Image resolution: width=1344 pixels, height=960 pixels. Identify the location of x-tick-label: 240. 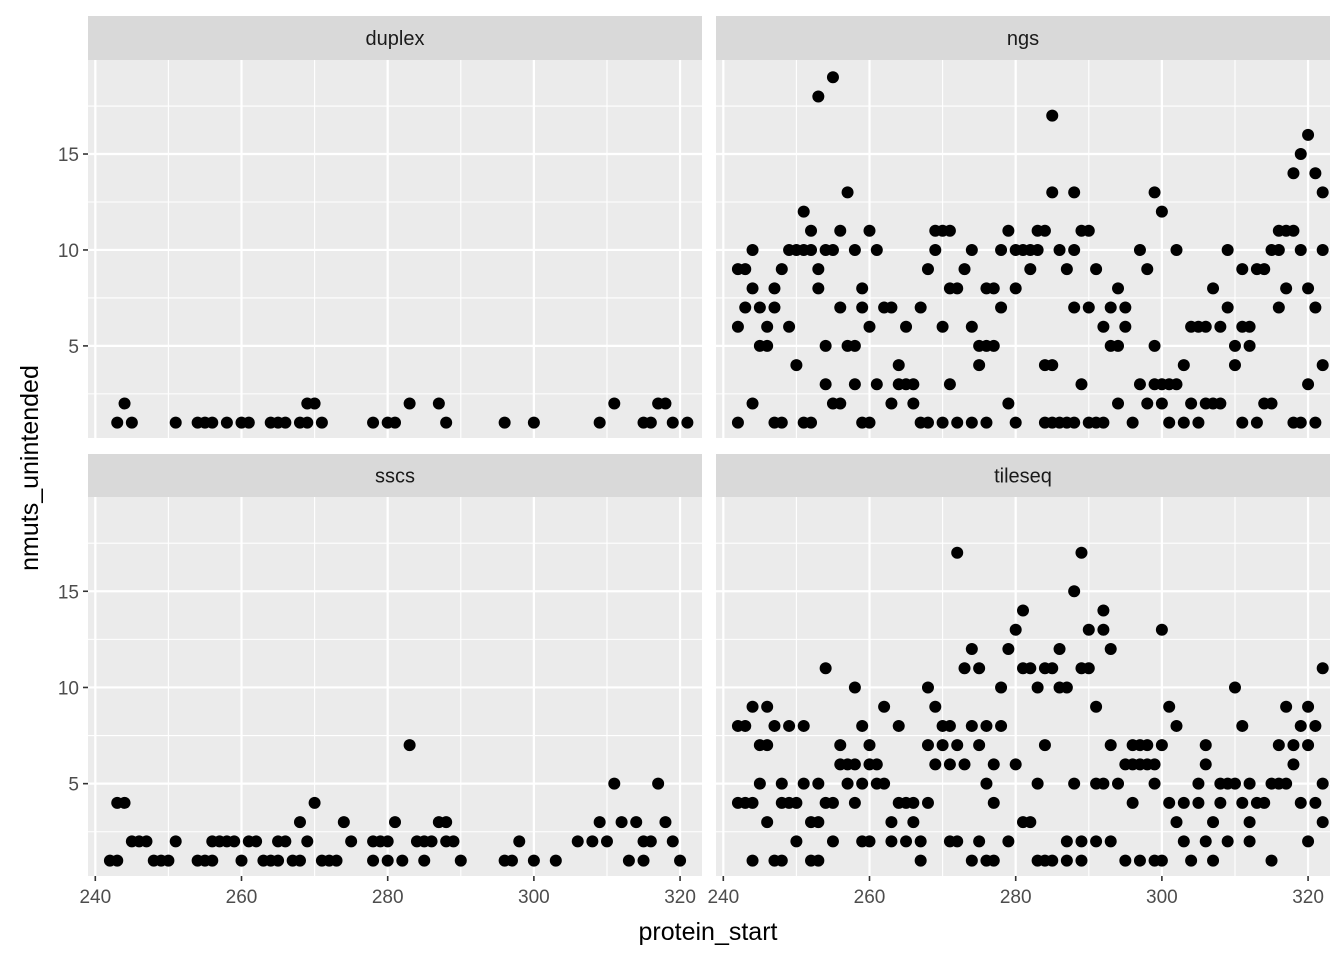
(95, 897).